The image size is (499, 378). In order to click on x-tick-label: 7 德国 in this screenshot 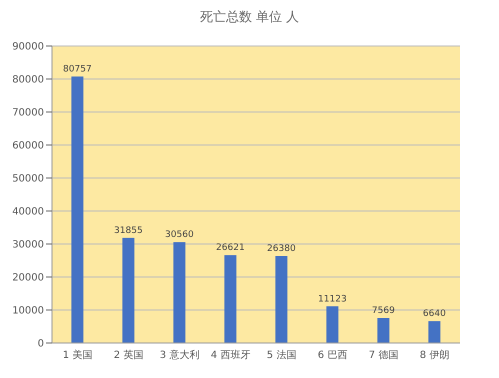, I will do `click(383, 356)`.